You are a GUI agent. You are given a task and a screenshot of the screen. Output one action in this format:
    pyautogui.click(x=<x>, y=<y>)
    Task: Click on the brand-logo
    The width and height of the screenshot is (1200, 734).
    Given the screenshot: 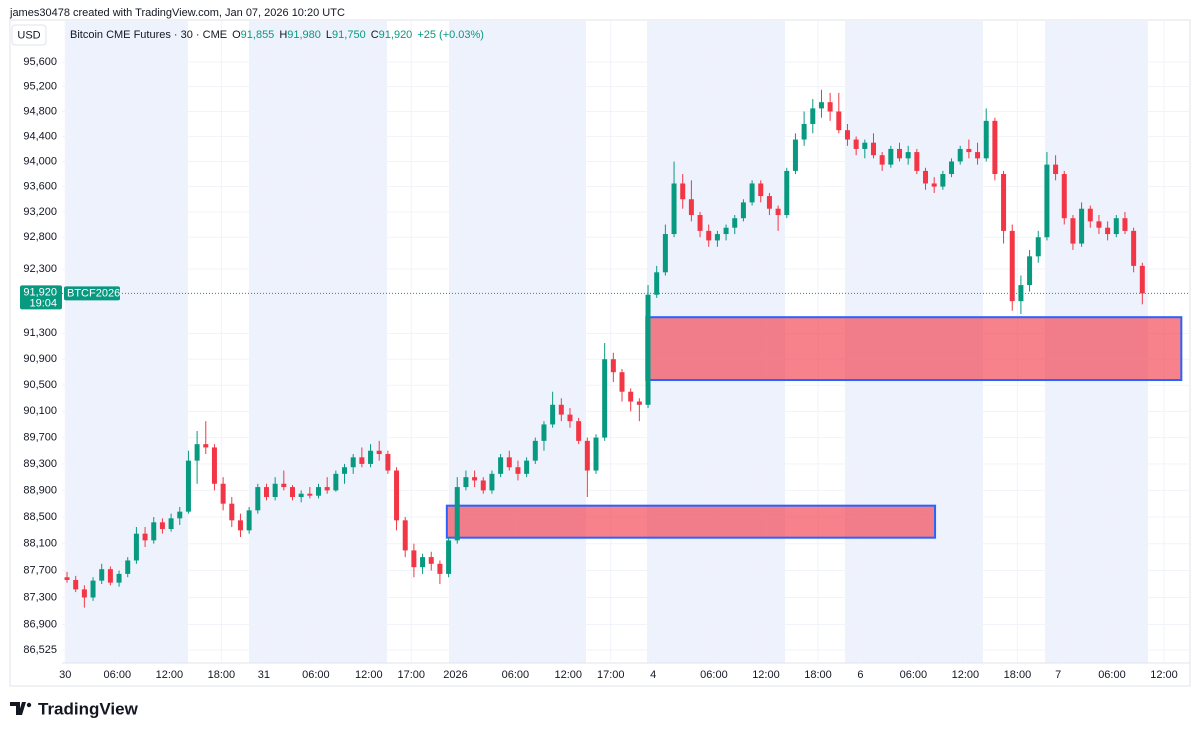 What is the action you would take?
    pyautogui.click(x=21, y=708)
    